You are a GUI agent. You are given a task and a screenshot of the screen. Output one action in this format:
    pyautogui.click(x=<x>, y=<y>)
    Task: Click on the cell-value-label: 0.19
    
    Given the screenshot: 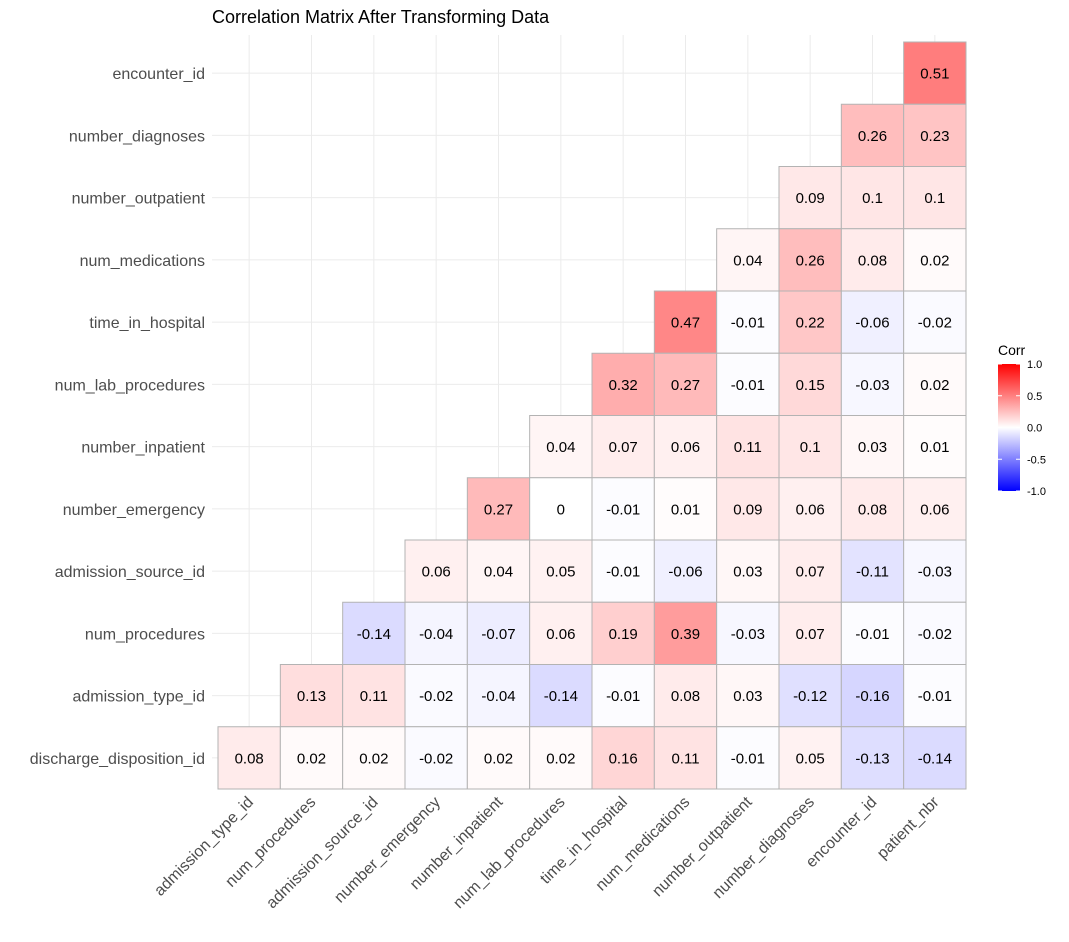 What is the action you would take?
    pyautogui.click(x=623, y=634)
    